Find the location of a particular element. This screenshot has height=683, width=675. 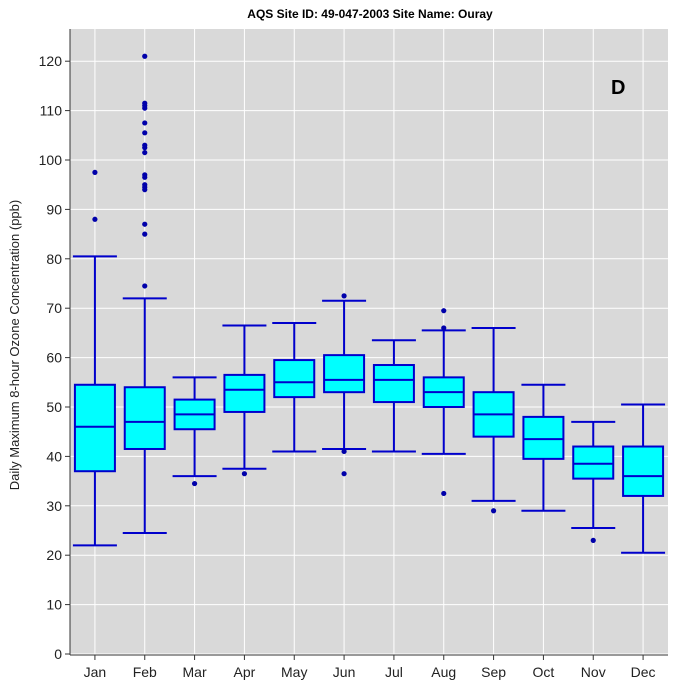

x-tick-label-apr: Apr is located at coordinates (245, 672).